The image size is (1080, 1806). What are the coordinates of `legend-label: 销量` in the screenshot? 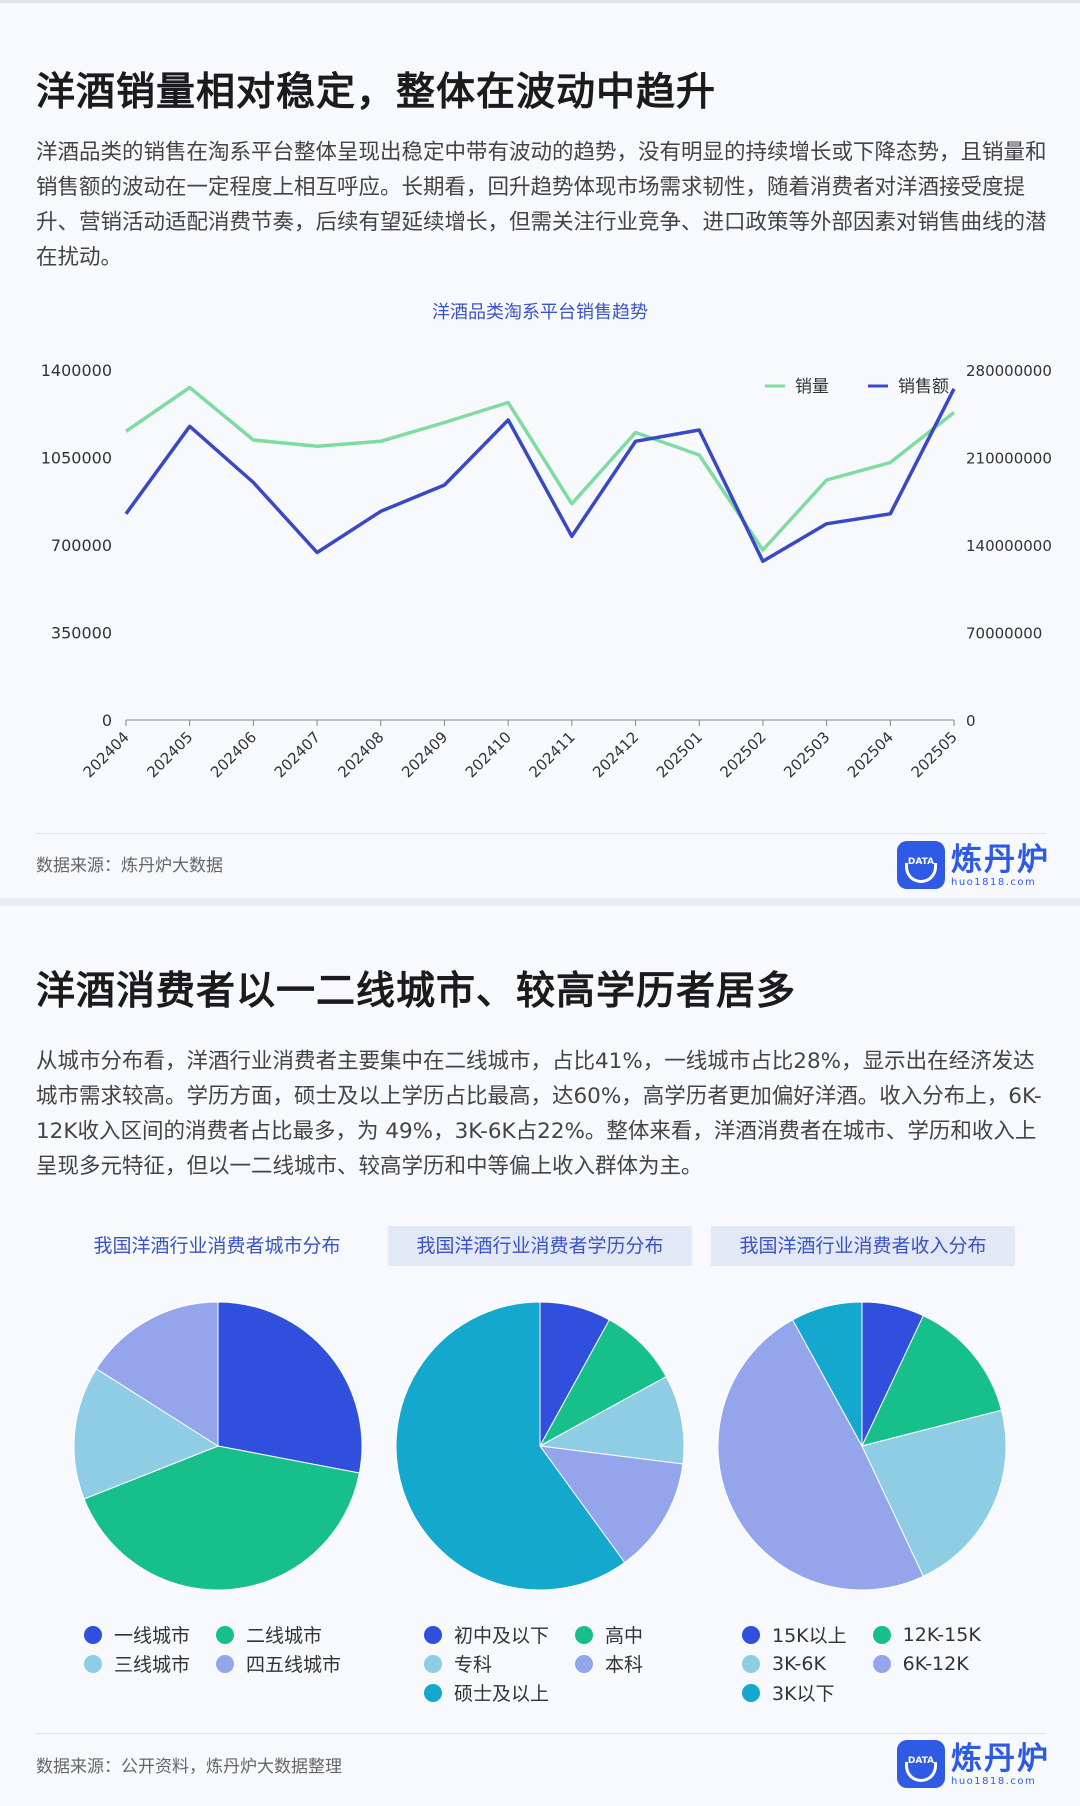 It's located at (812, 387).